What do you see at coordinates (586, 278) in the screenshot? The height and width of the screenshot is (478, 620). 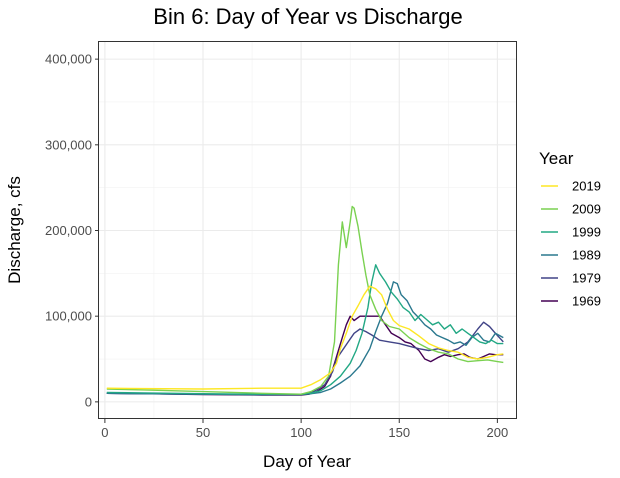 I see `legend-label-1979: 1979` at bounding box center [586, 278].